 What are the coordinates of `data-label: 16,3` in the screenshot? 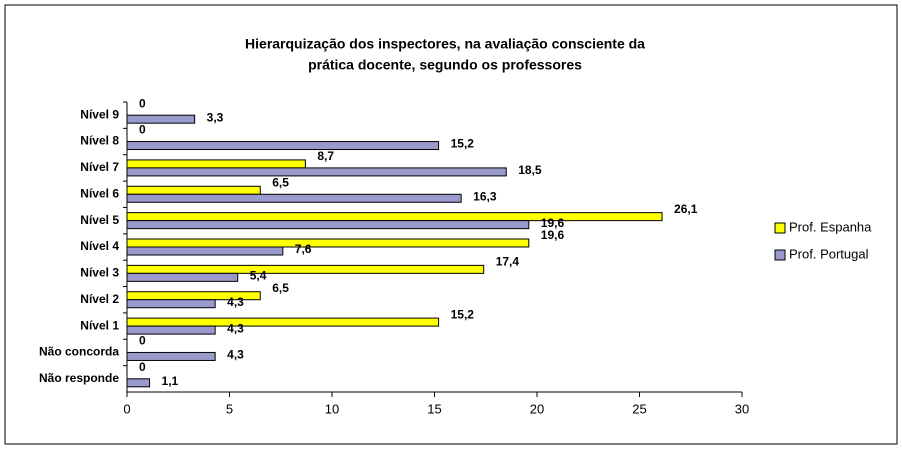 It's located at (485, 196).